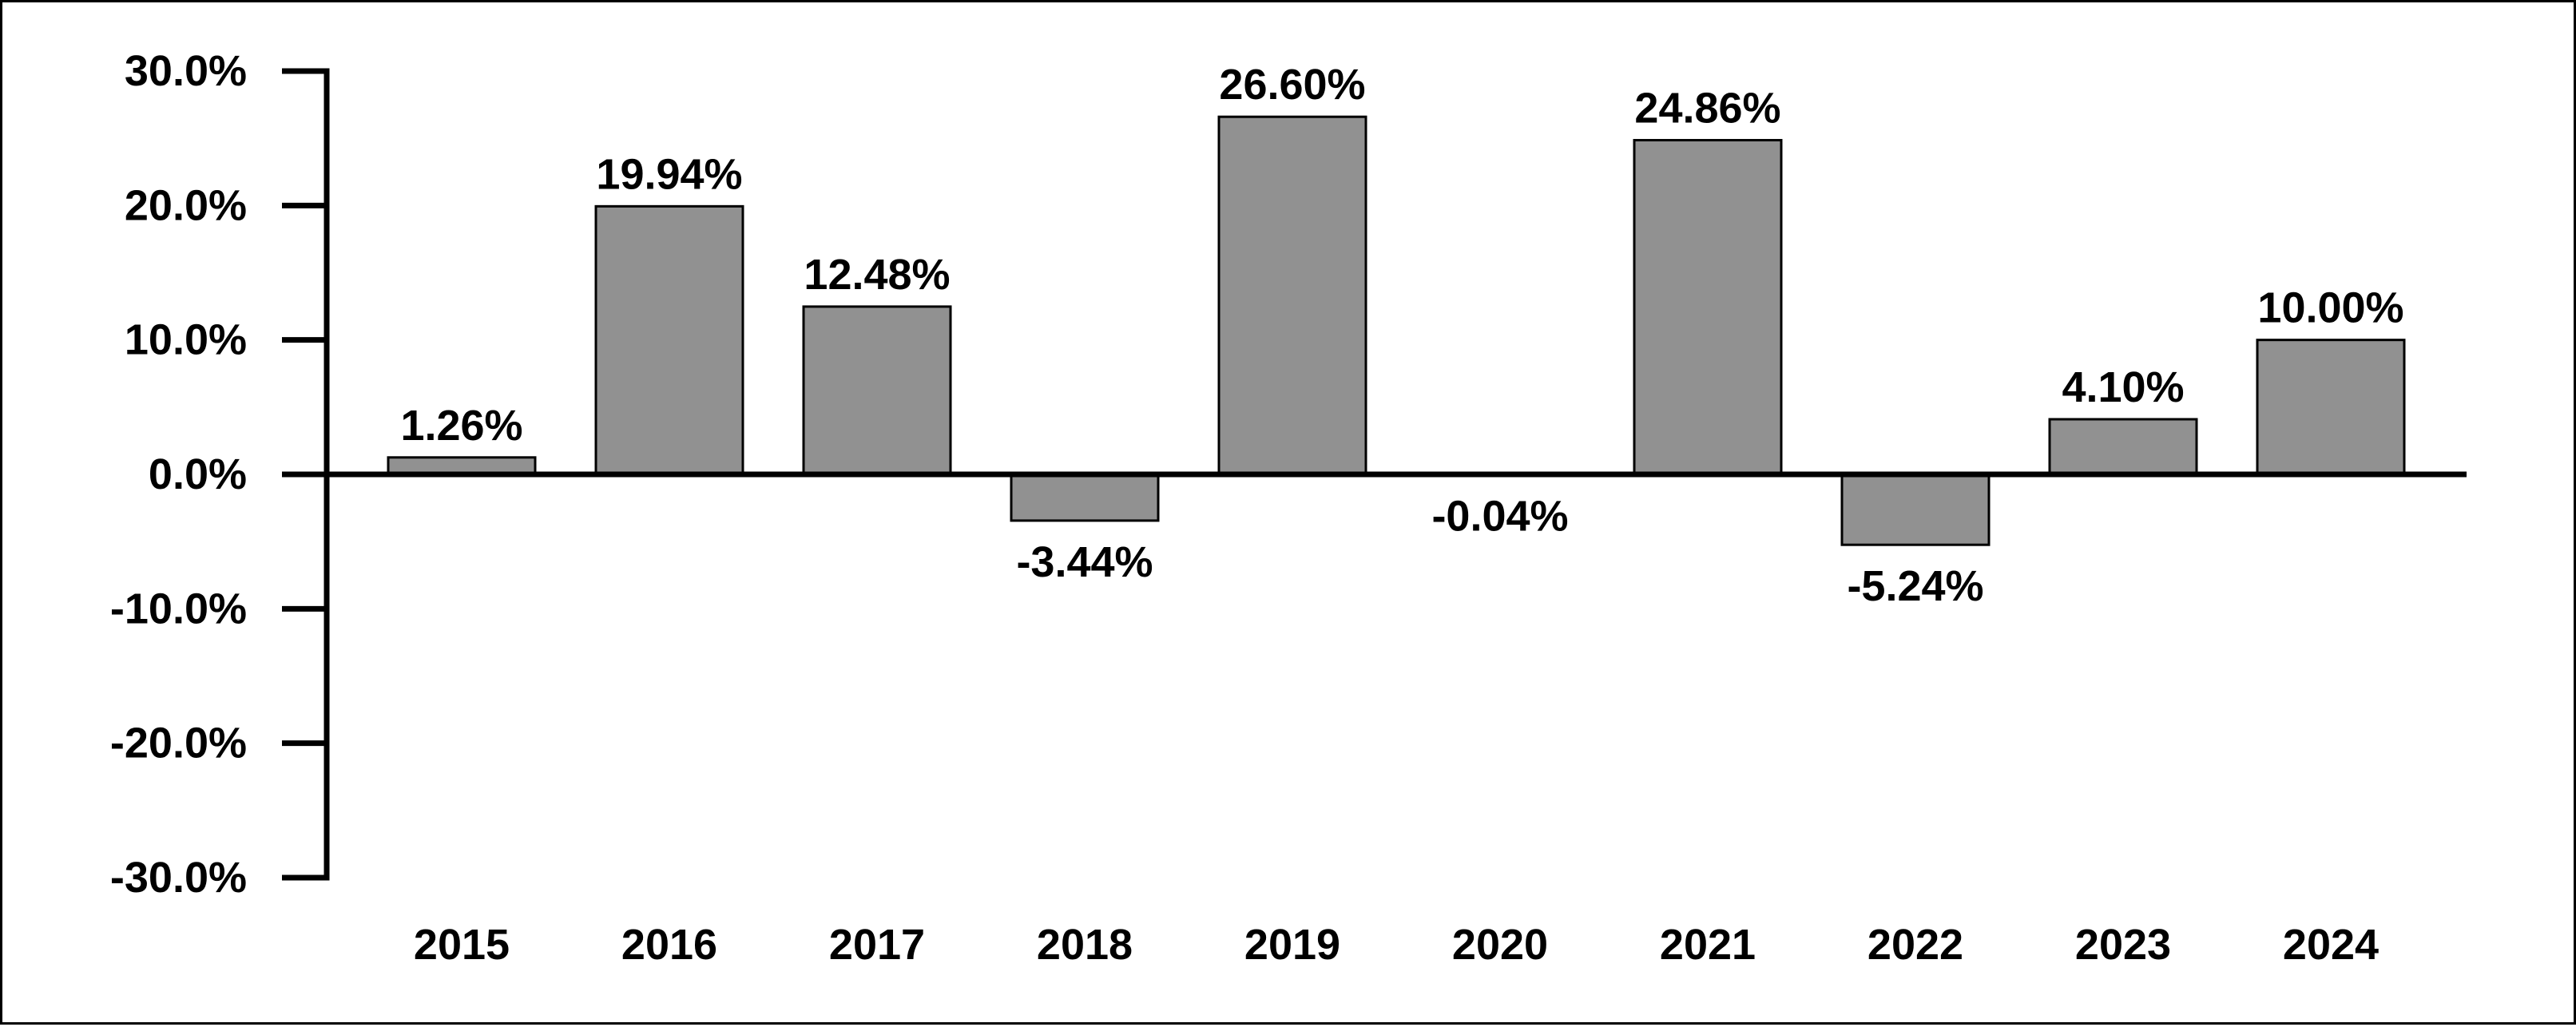 The height and width of the screenshot is (1027, 2576). I want to click on y-tick-label: 0.0%, so click(198, 474).